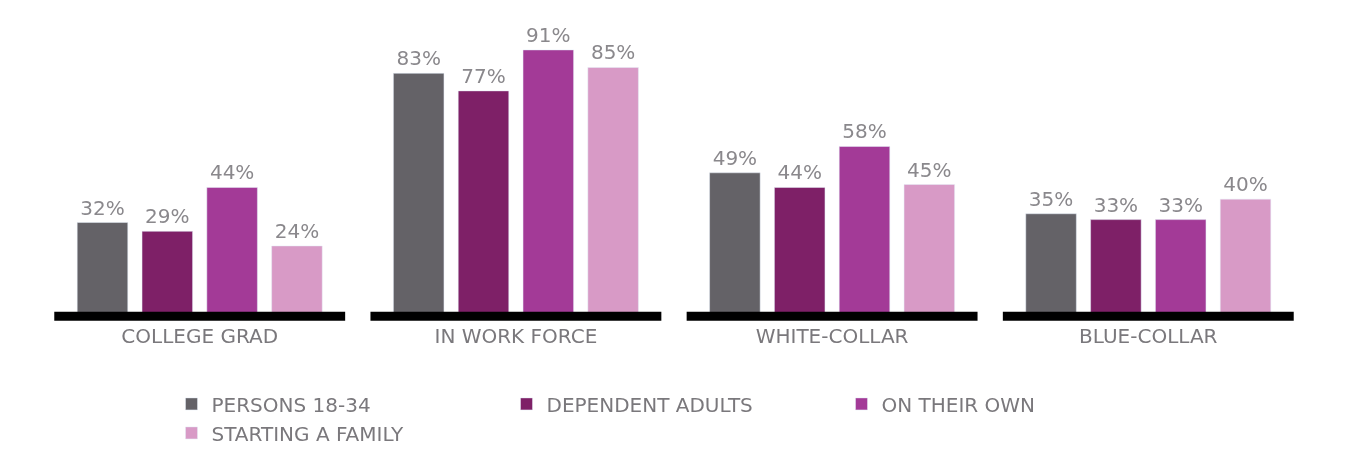  What do you see at coordinates (291, 404) in the screenshot?
I see `legend-label: PERSONS 18-34` at bounding box center [291, 404].